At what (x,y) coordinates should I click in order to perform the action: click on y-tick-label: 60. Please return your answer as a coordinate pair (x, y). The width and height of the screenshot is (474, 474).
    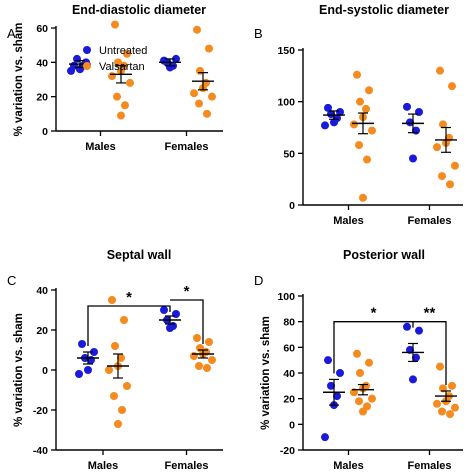
    Looking at the image, I should click on (42, 29).